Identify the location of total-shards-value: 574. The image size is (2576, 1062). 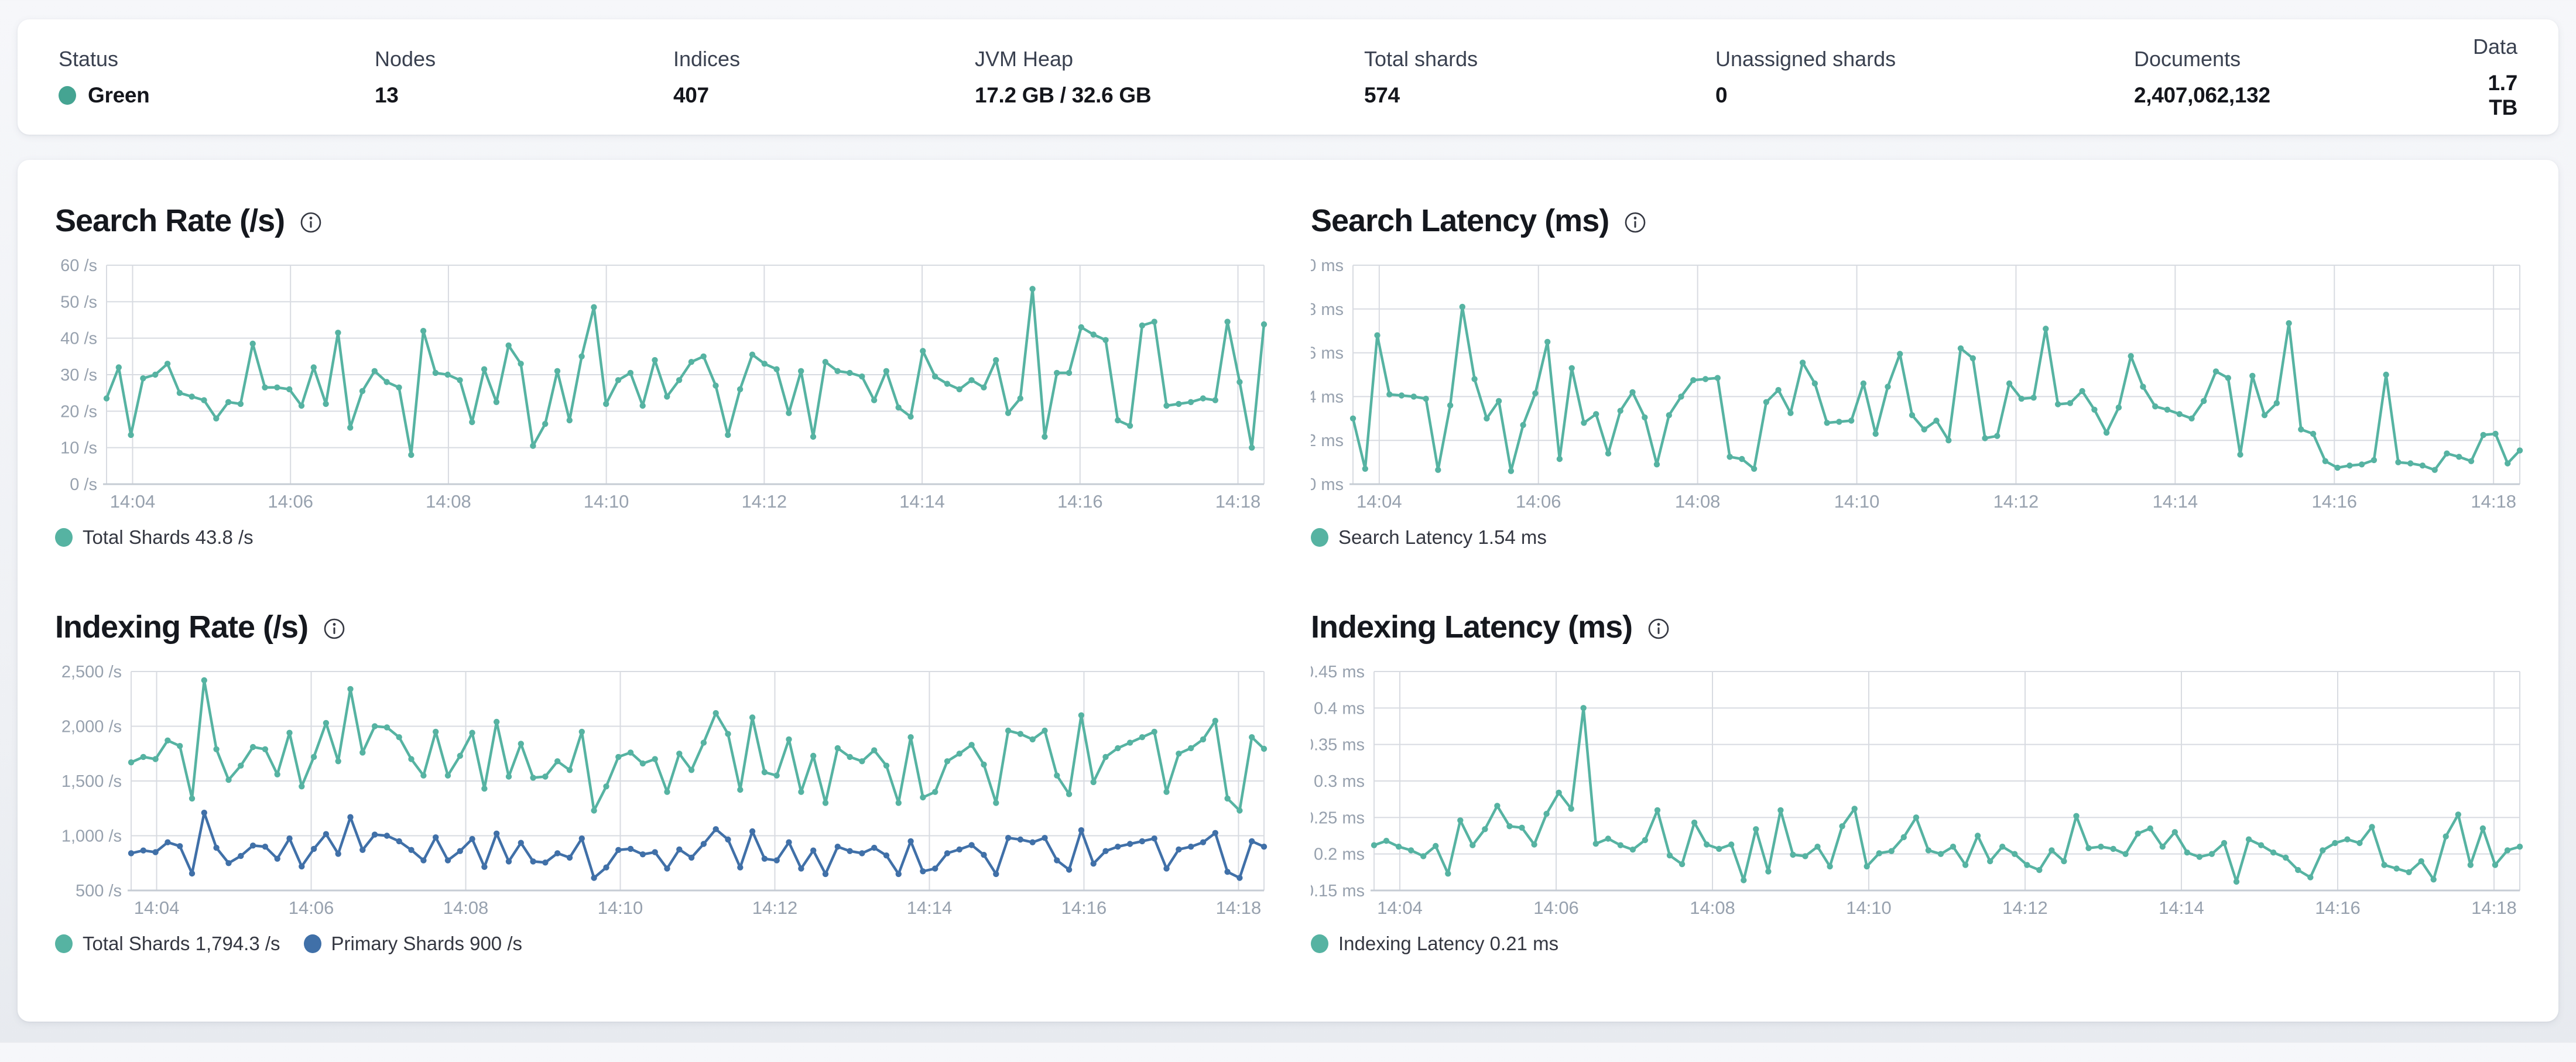
(1382, 95).